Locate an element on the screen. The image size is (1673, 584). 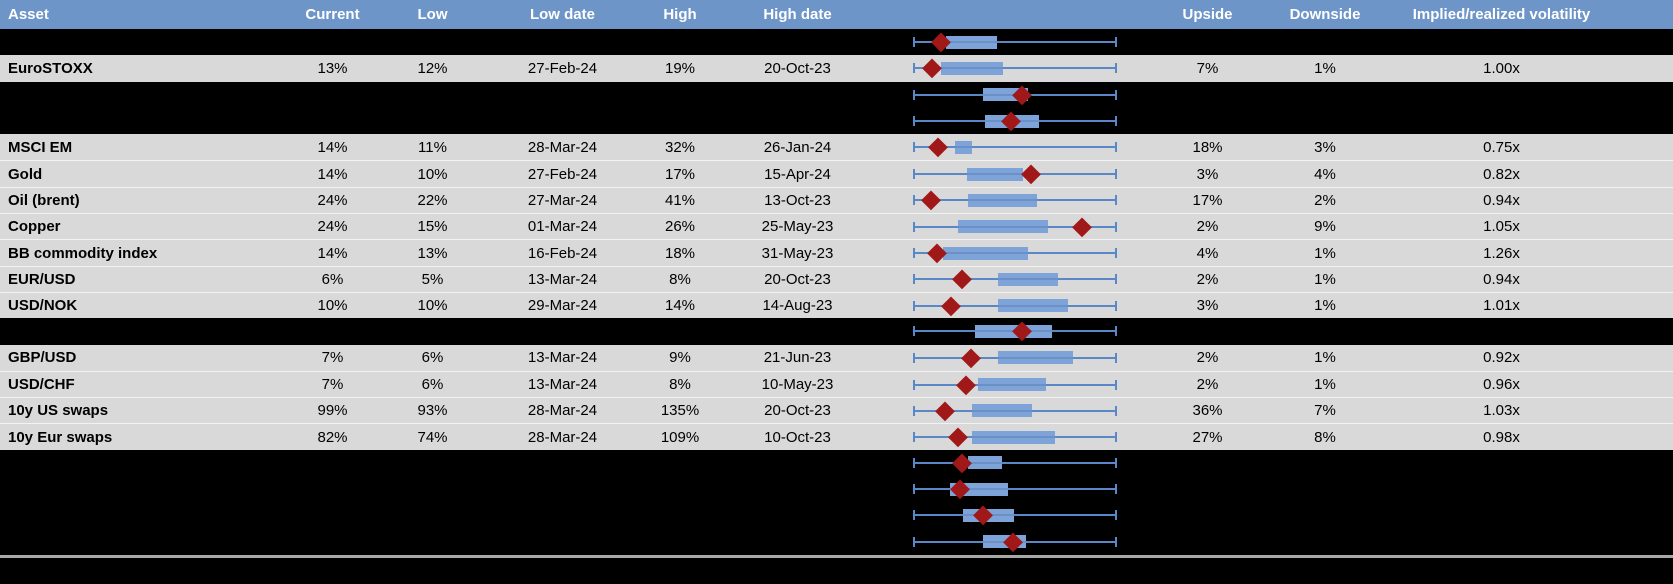
cell-high_date: 31-May-23 is located at coordinates (797, 253).